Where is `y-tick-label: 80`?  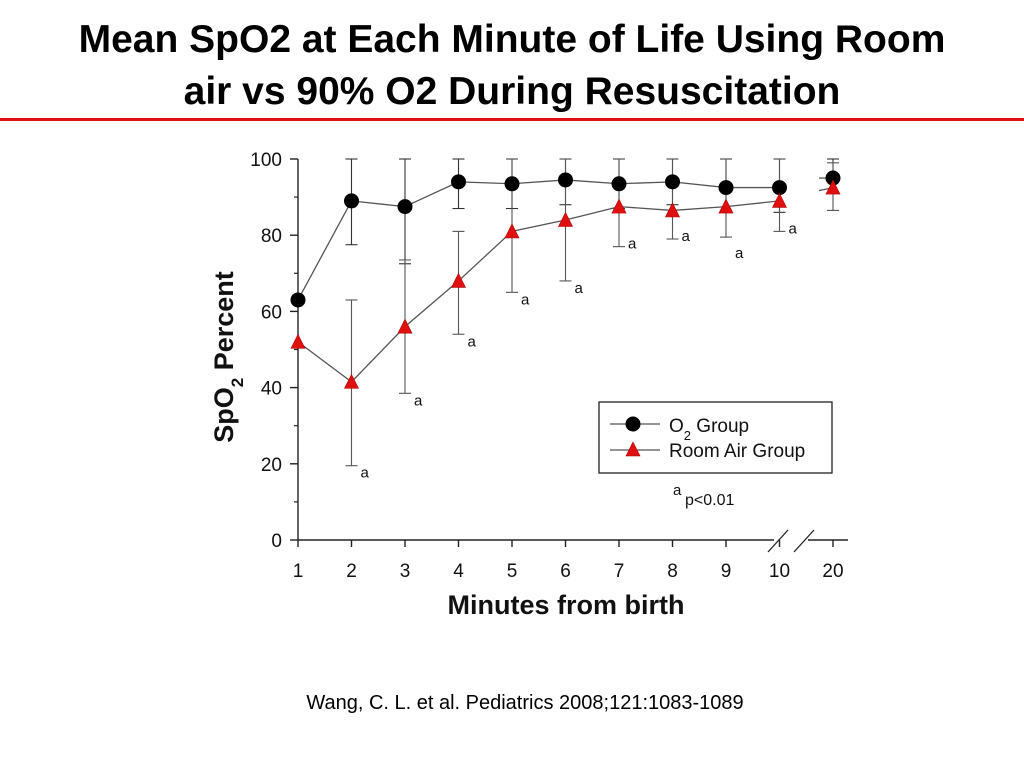
y-tick-label: 80 is located at coordinates (271, 236).